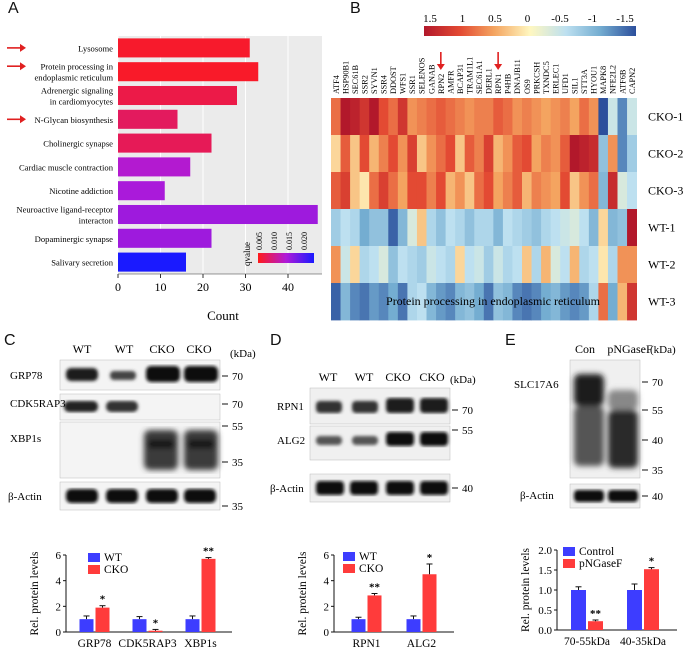 The width and height of the screenshot is (685, 648). Describe the element at coordinates (184, 48) in the screenshot. I see `bar-lysosome` at that location.